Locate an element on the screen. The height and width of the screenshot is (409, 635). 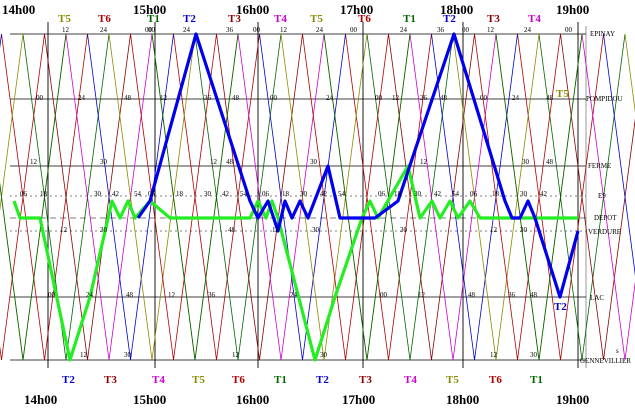
train-label-top: T5 is located at coordinates (316, 19).